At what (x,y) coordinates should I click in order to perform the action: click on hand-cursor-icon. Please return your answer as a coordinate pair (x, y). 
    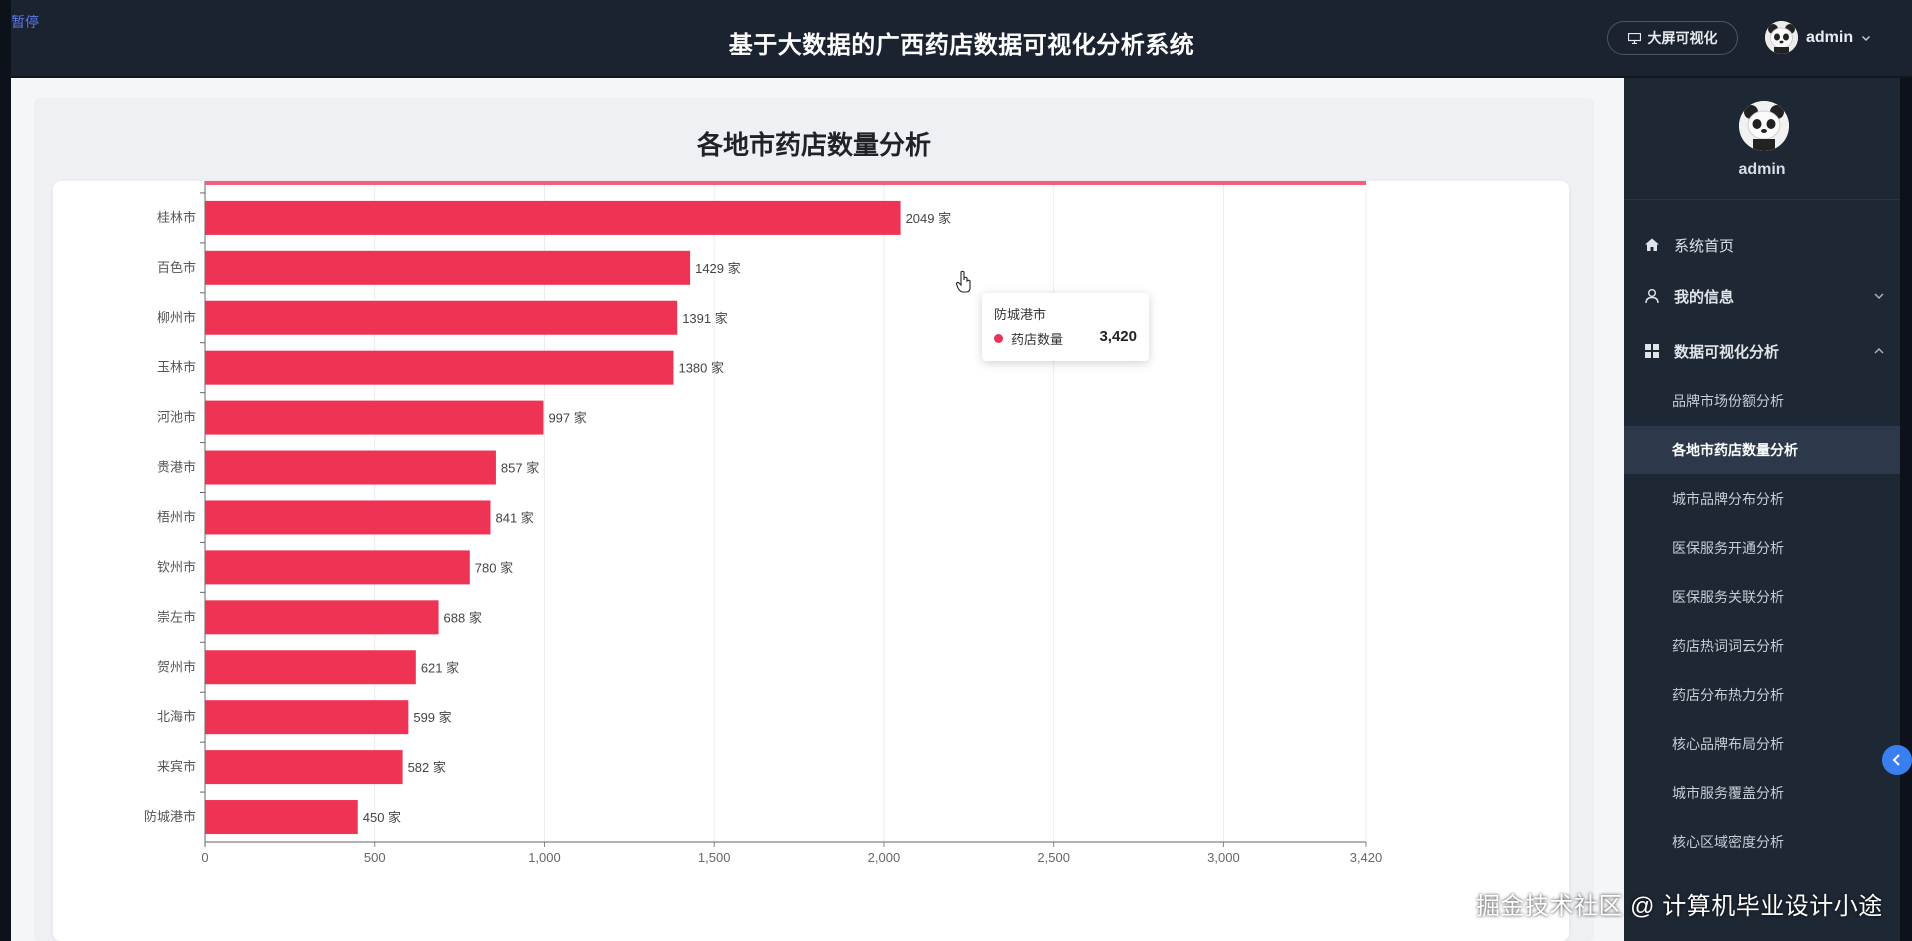
    Looking at the image, I should click on (963, 281).